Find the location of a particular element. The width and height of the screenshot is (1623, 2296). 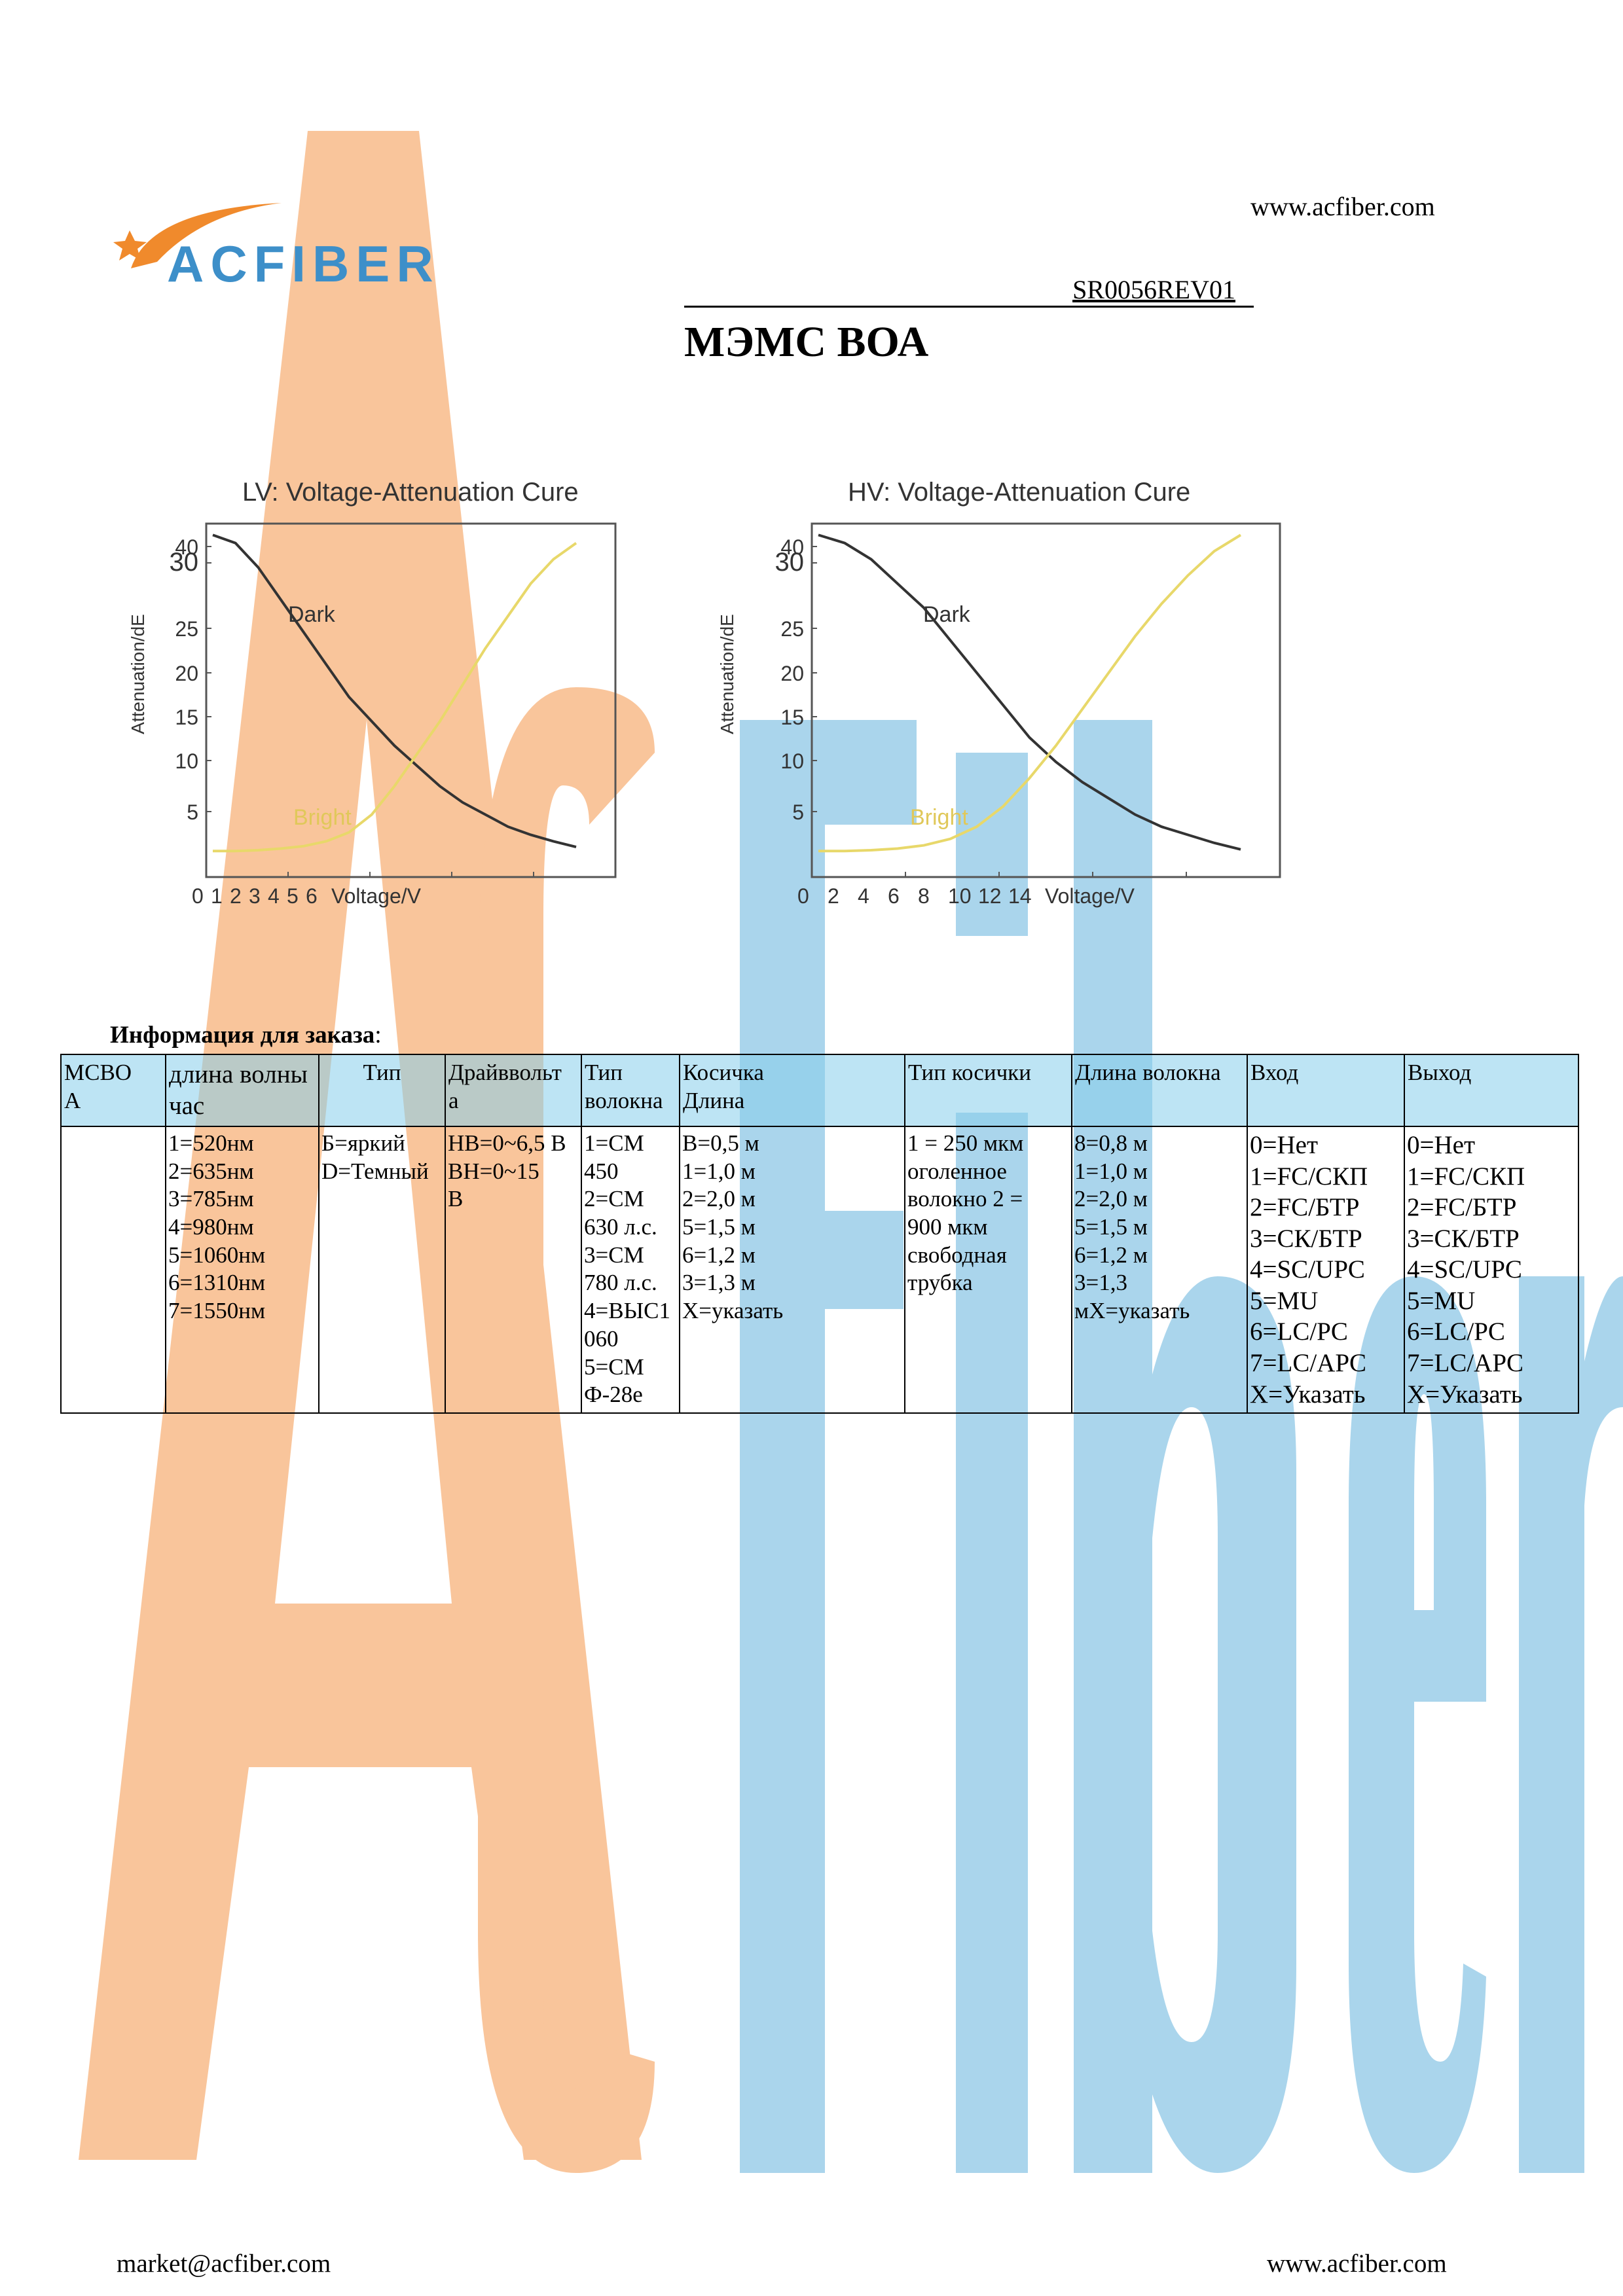

logo-swoosh is located at coordinates (206, 235).